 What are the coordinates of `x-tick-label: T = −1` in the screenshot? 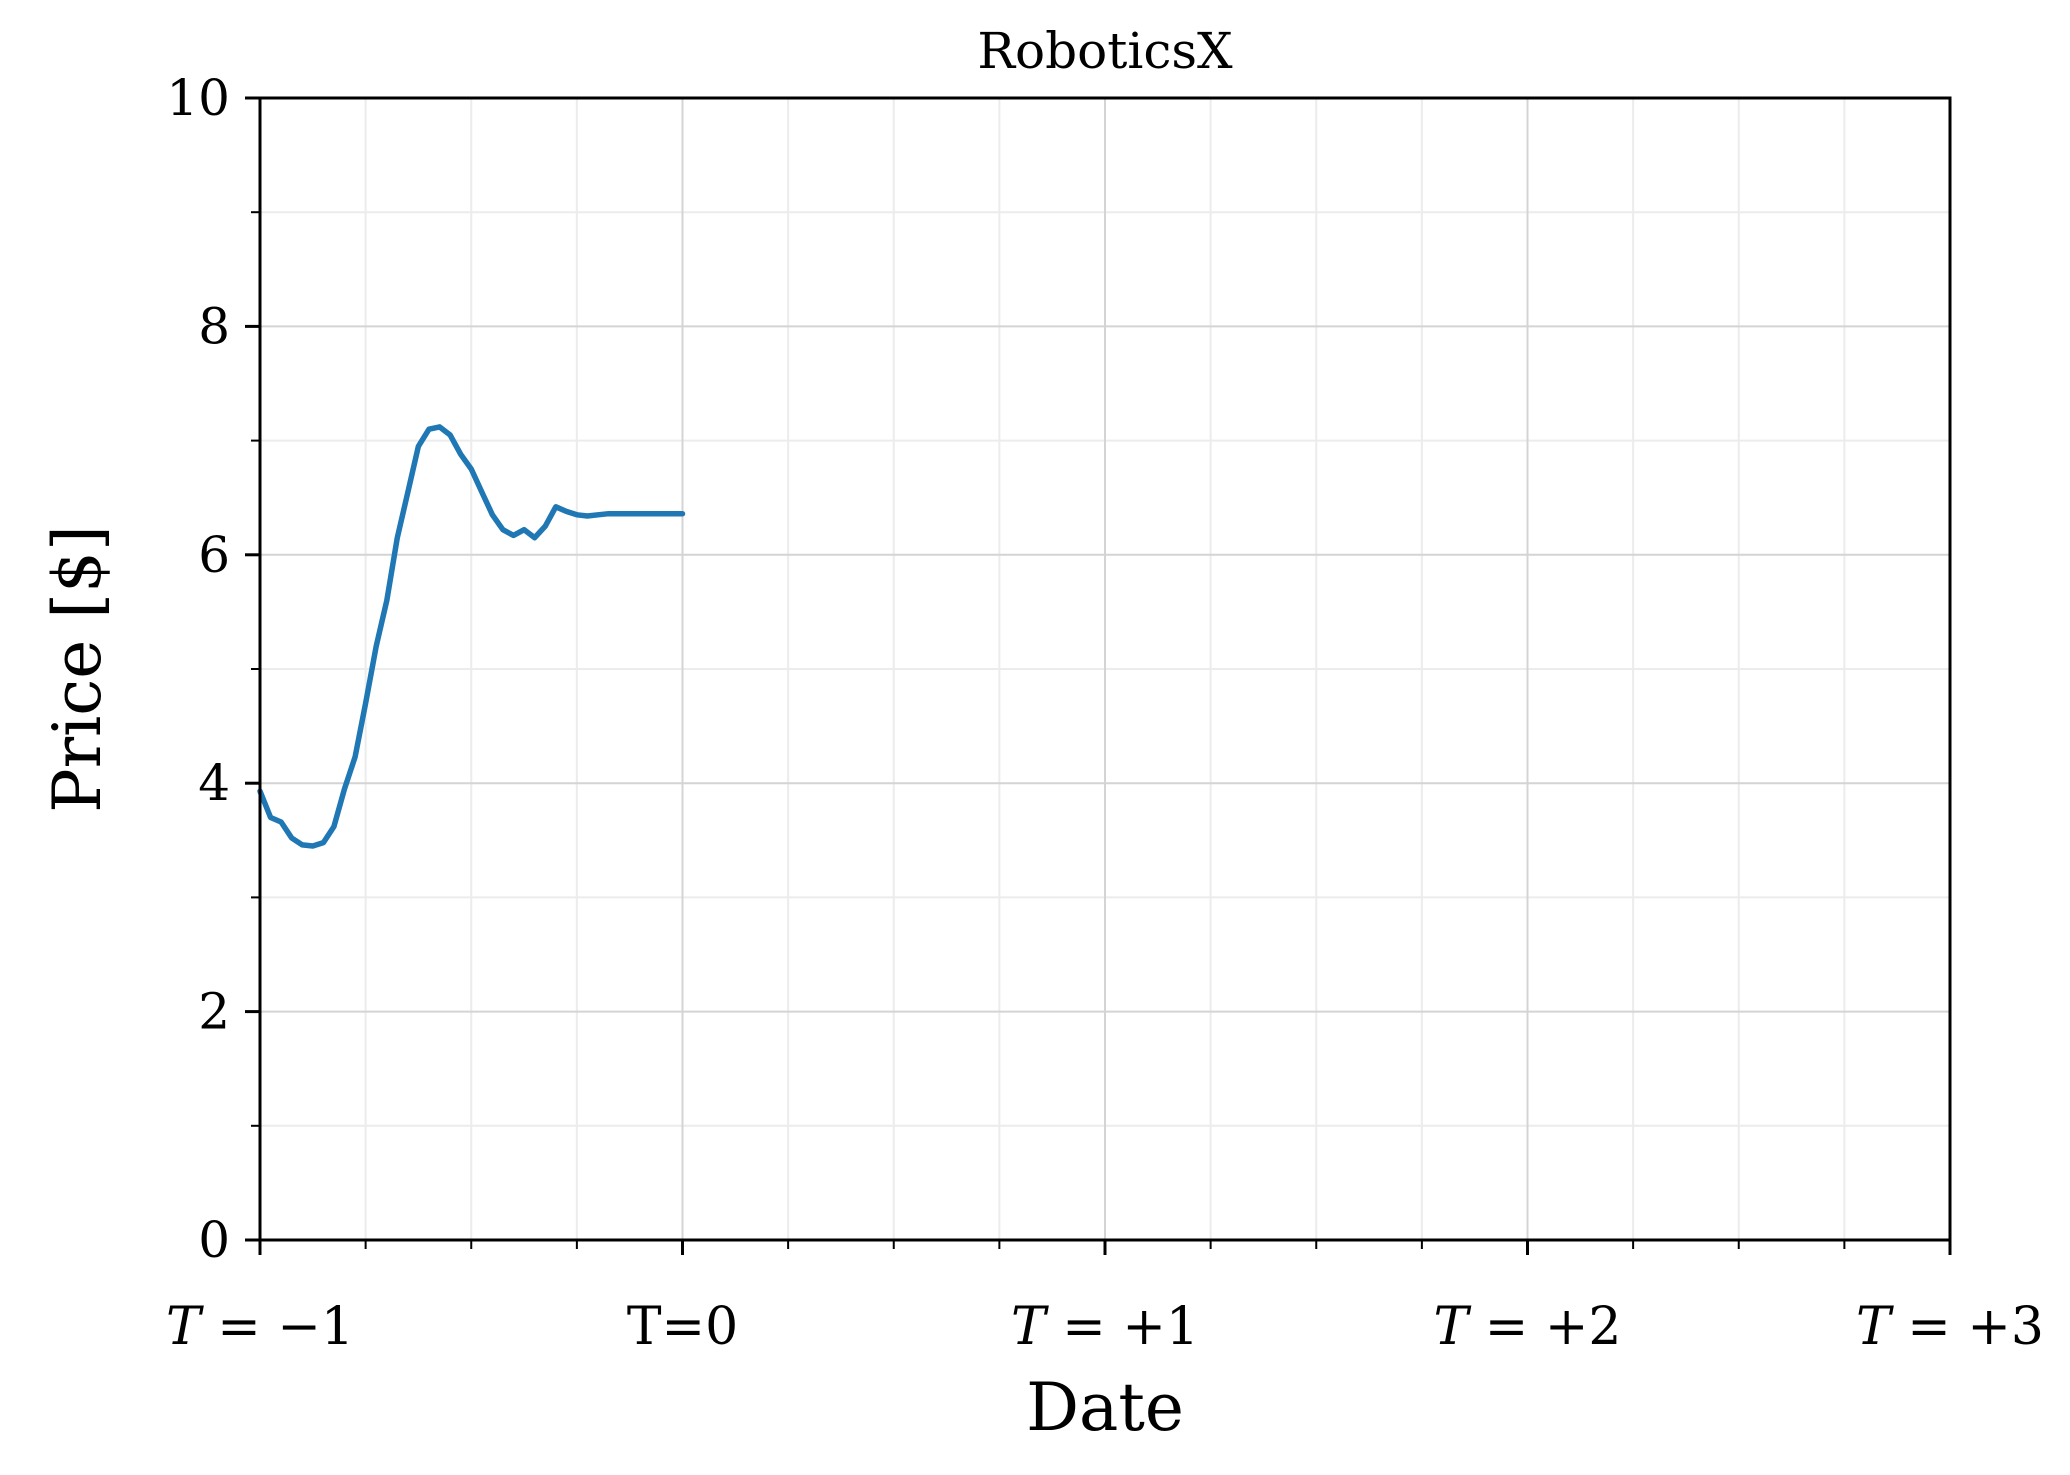 It's located at (260, 1327).